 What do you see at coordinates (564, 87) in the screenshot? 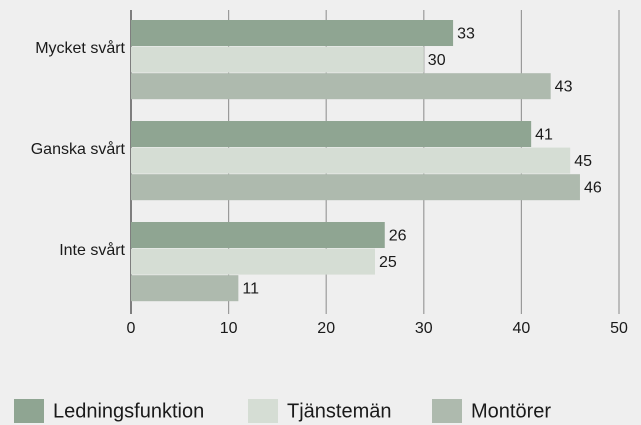
I see `value-label: 43` at bounding box center [564, 87].